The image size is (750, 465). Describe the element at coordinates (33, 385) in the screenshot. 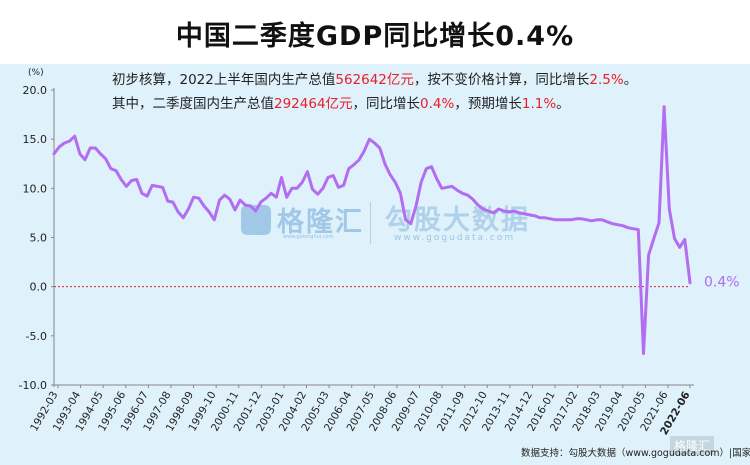

I see `y-tick-label: -10.0` at that location.